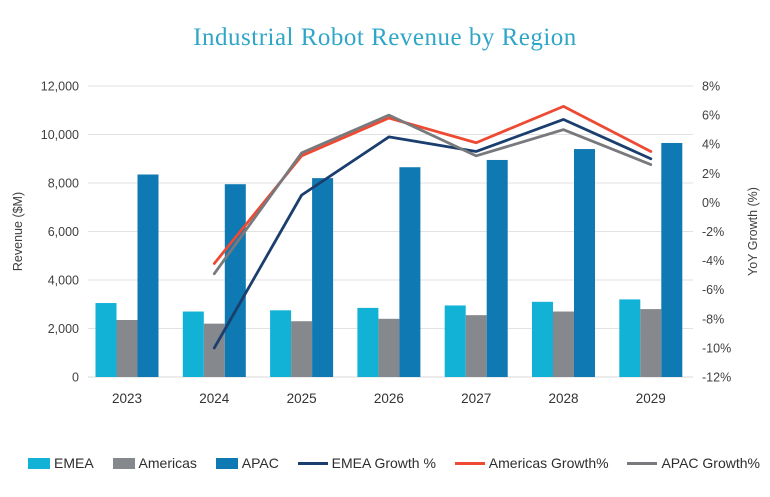 The height and width of the screenshot is (497, 770). Describe the element at coordinates (711, 145) in the screenshot. I see `y-right-tick-label: 4%` at that location.